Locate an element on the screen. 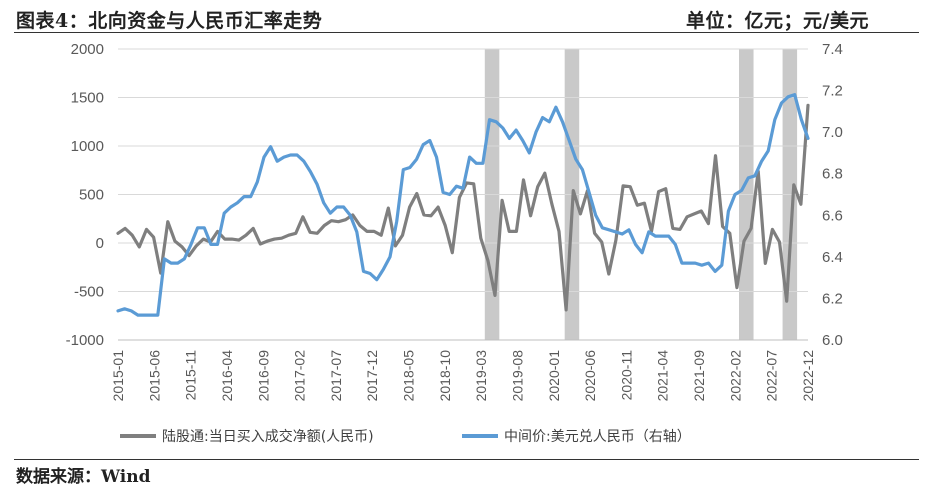 This screenshot has width=935, height=490. x-axis-tick-label: 2019-03 is located at coordinates (481, 376).